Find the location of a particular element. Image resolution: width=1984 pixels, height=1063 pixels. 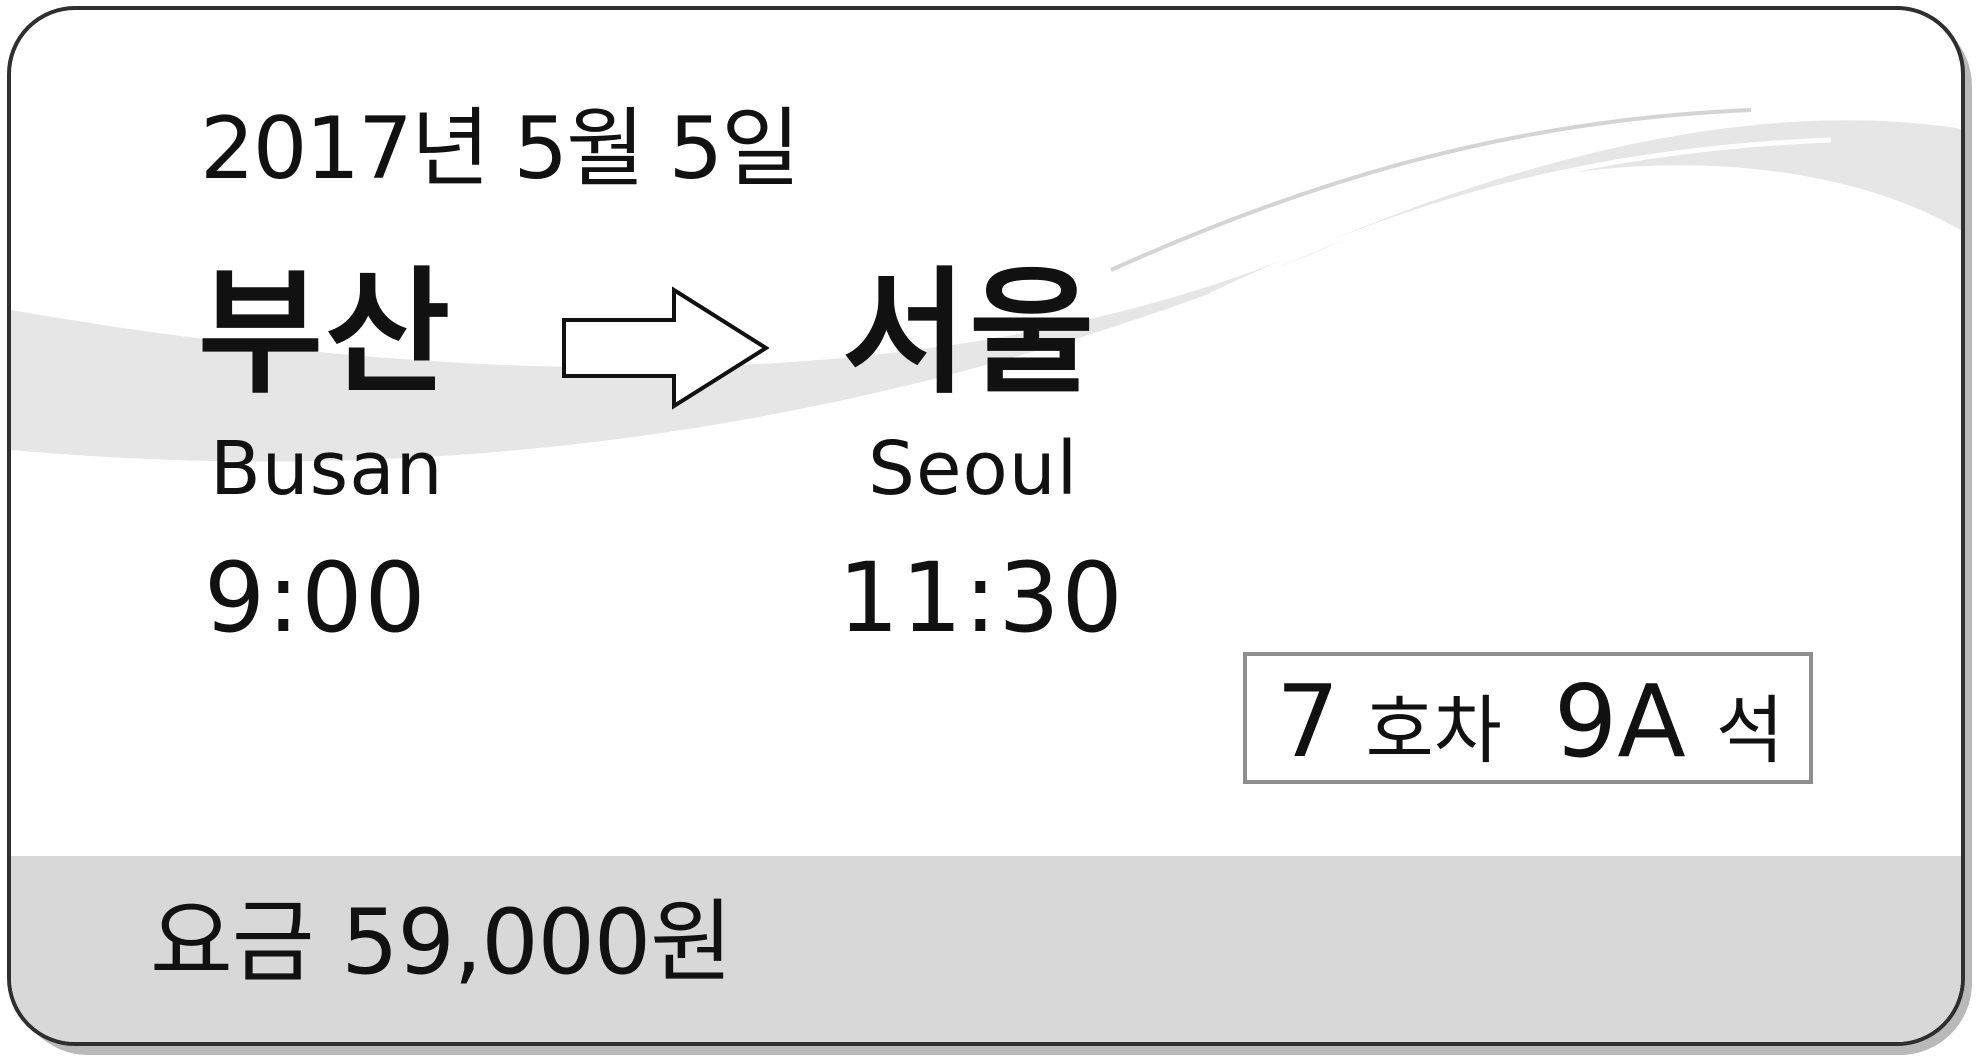

right-arrow-icon is located at coordinates (666, 348).